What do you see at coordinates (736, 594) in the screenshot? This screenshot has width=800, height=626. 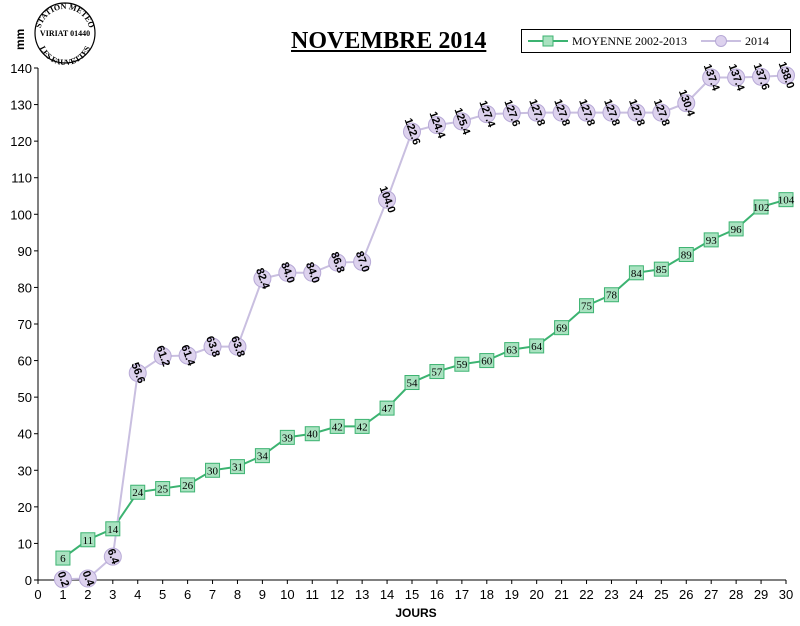 I see `x-tick-label: 28` at bounding box center [736, 594].